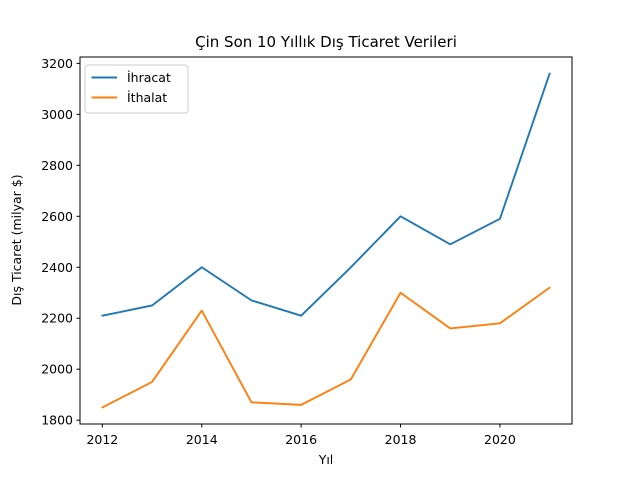 This screenshot has width=640, height=480. I want to click on y-tick-label: 1800, so click(57, 420).